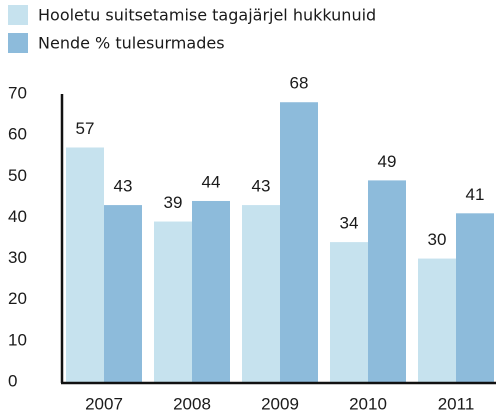 Image resolution: width=499 pixels, height=417 pixels. What do you see at coordinates (437, 239) in the screenshot?
I see `data-label: 30` at bounding box center [437, 239].